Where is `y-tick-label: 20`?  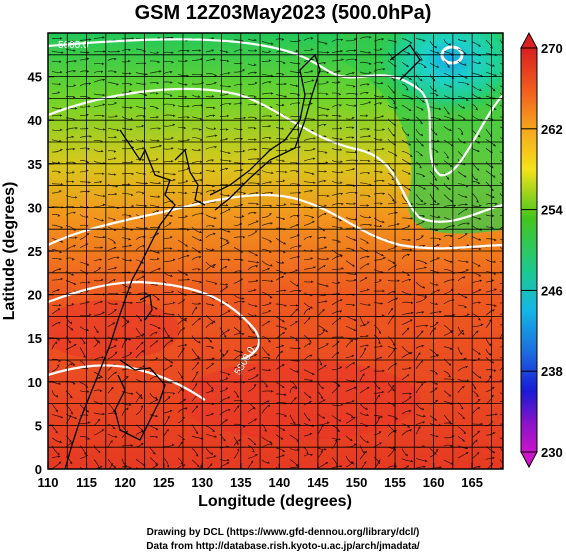 y-tick-label: 20 is located at coordinates (35, 295).